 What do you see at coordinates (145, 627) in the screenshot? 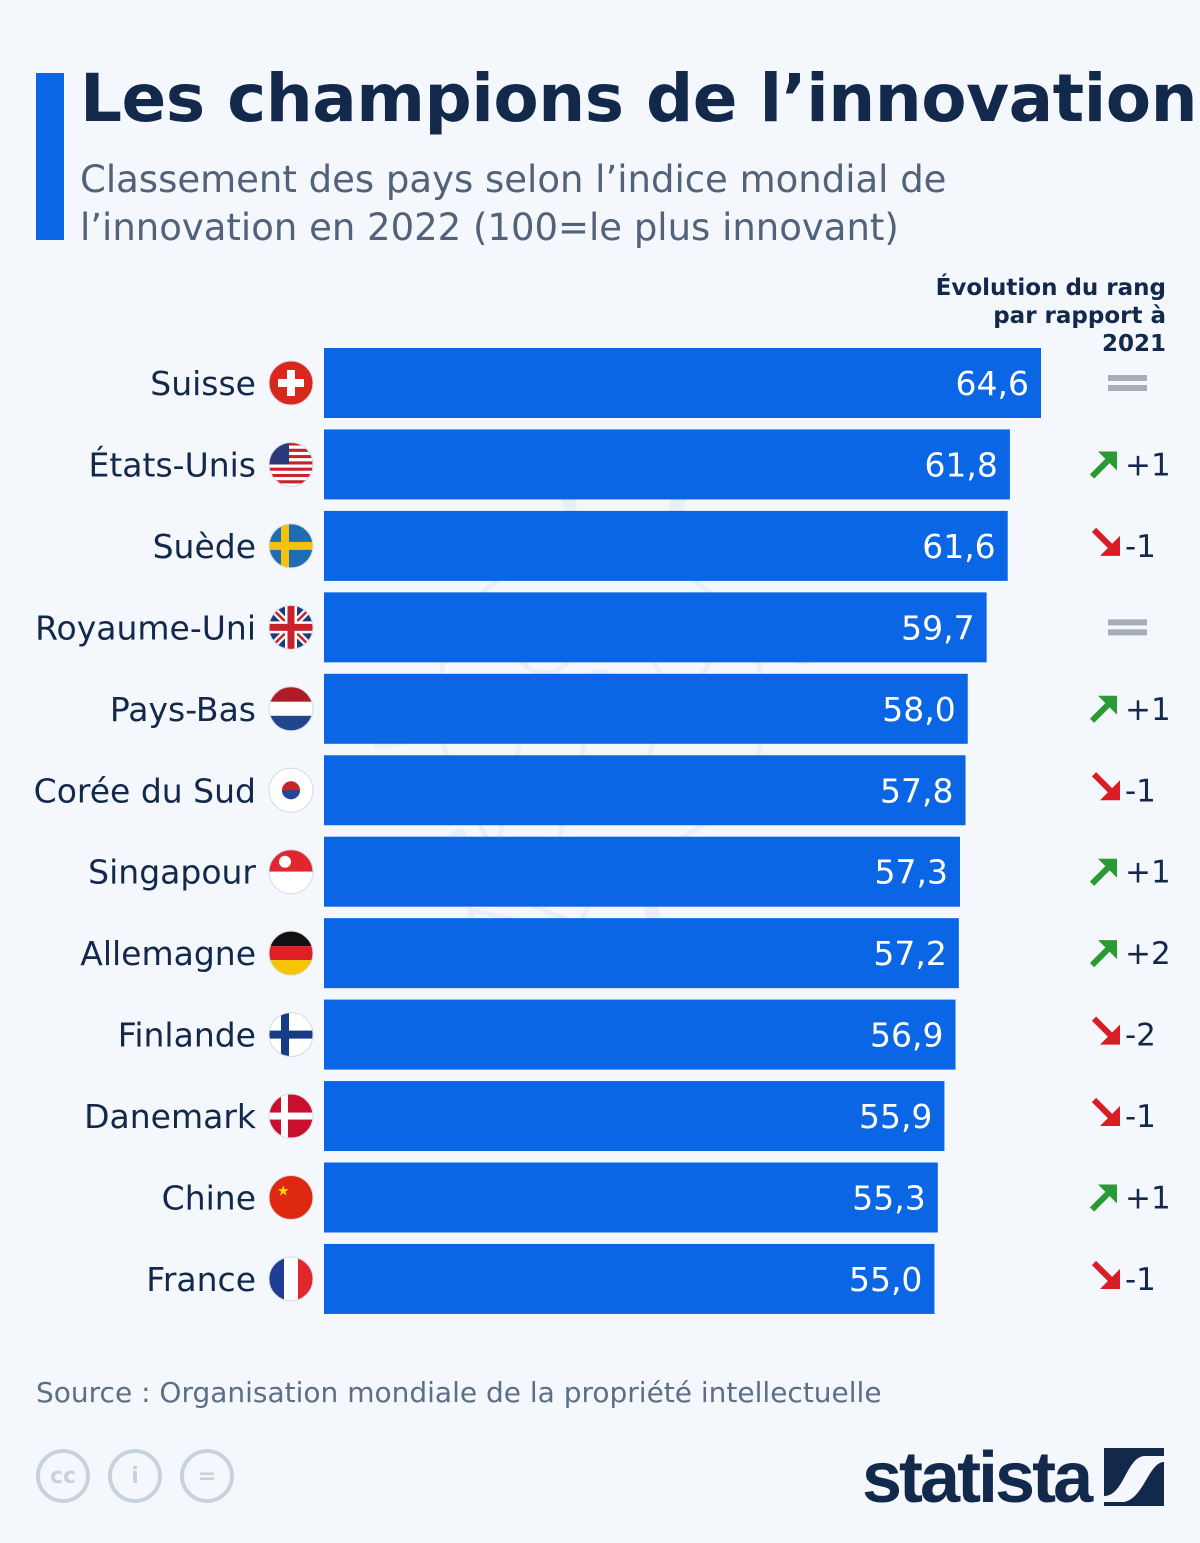
I see `category-label: Royaume-Uni` at bounding box center [145, 627].